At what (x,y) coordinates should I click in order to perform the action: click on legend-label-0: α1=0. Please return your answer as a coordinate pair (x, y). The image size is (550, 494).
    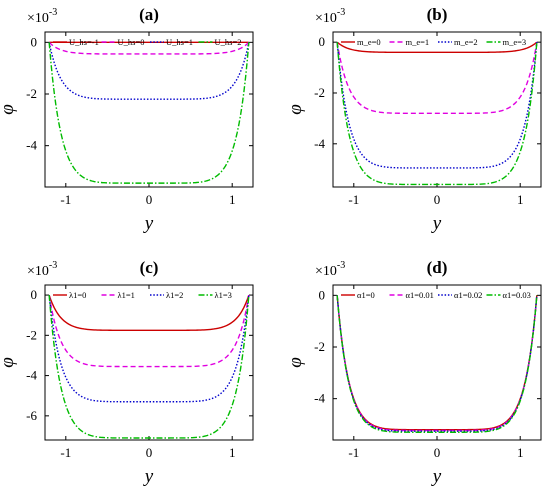
    Looking at the image, I should click on (366, 295).